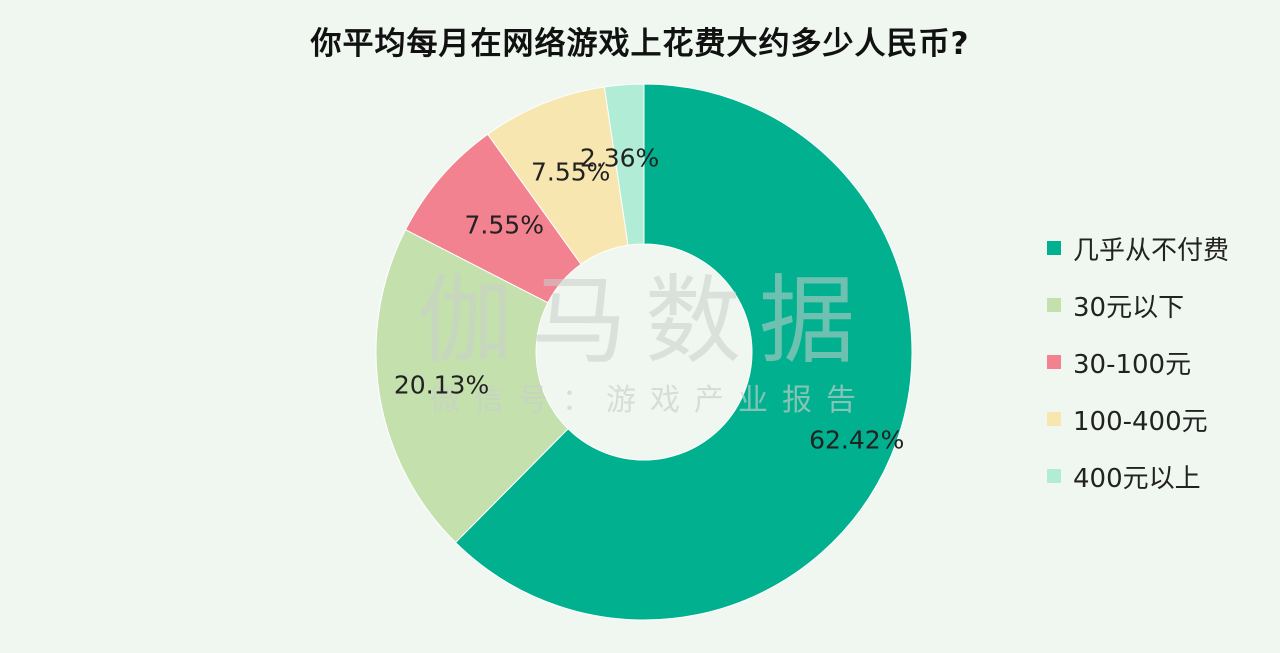 The height and width of the screenshot is (653, 1280). I want to click on legend-item: 几乎从不付费, so click(1138, 248).